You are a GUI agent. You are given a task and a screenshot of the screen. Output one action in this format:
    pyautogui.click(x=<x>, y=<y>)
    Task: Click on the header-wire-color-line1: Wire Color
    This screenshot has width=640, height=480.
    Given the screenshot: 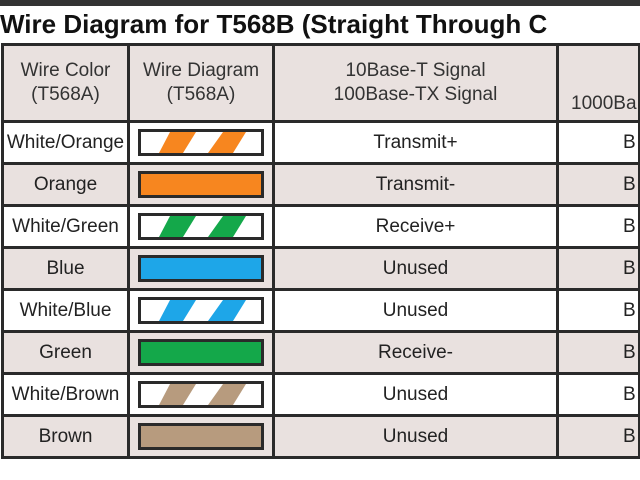 What is the action you would take?
    pyautogui.click(x=65, y=70)
    